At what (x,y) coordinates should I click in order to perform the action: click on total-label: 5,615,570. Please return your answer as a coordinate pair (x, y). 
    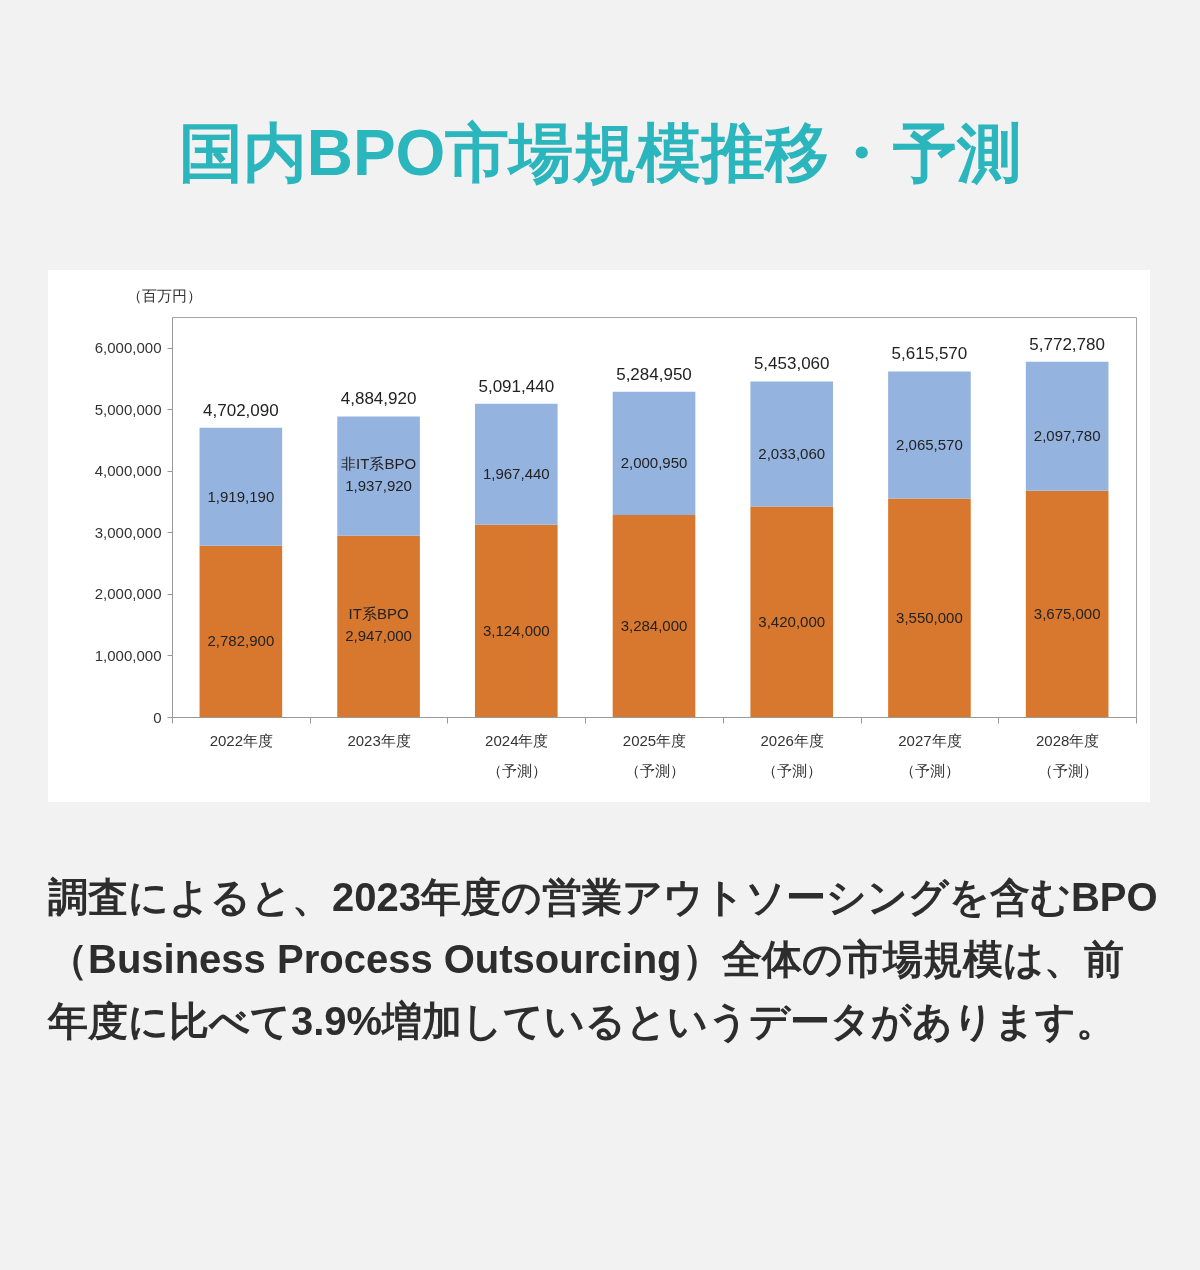
    Looking at the image, I should click on (929, 354).